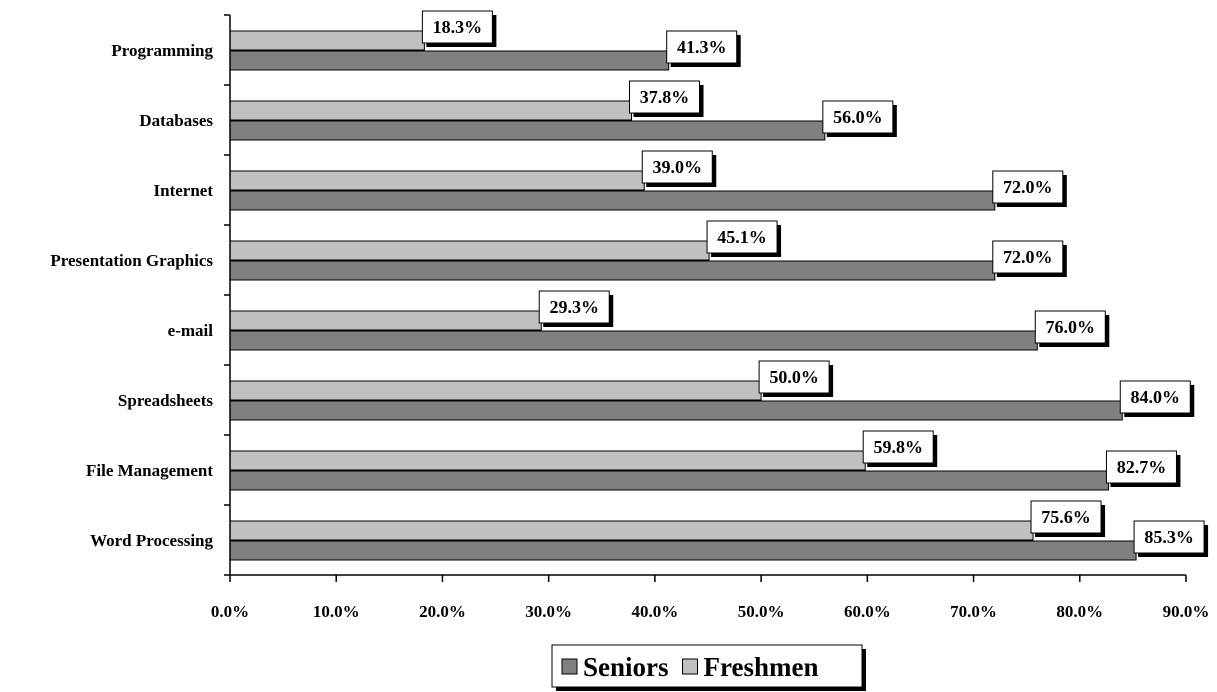 Image resolution: width=1217 pixels, height=692 pixels. What do you see at coordinates (547, 460) in the screenshot?
I see `bar-freshmen-file-management` at bounding box center [547, 460].